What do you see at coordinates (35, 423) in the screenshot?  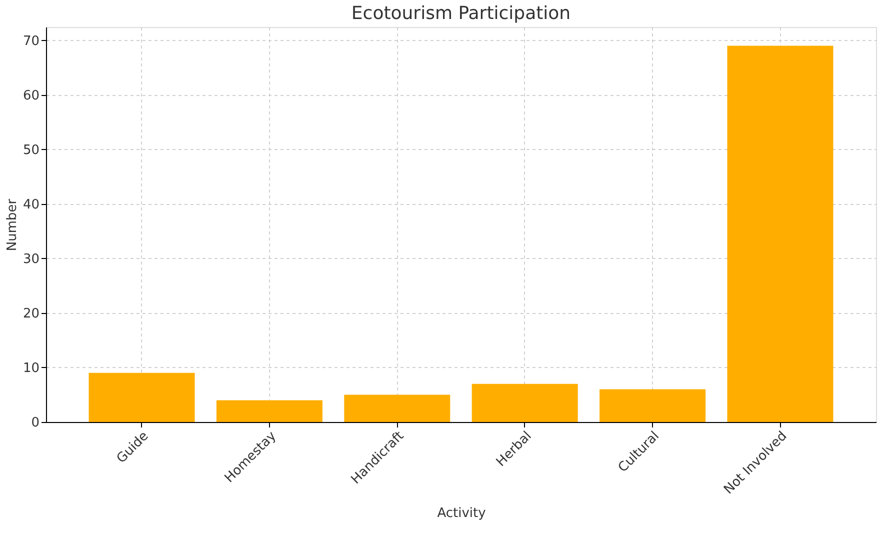 I see `y-tick-label: 0` at bounding box center [35, 423].